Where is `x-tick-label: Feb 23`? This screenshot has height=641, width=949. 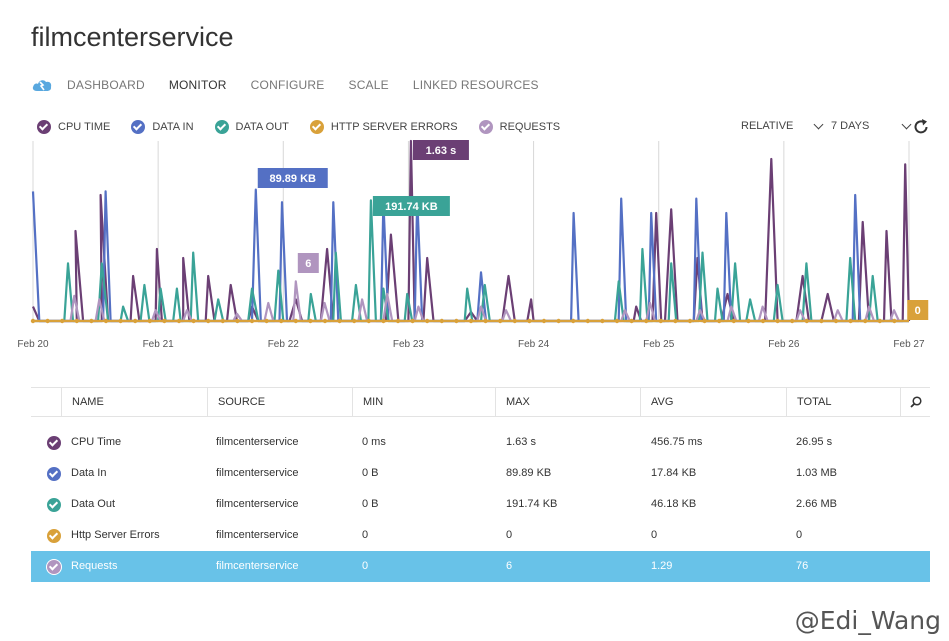 x-tick-label: Feb 23 is located at coordinates (409, 344).